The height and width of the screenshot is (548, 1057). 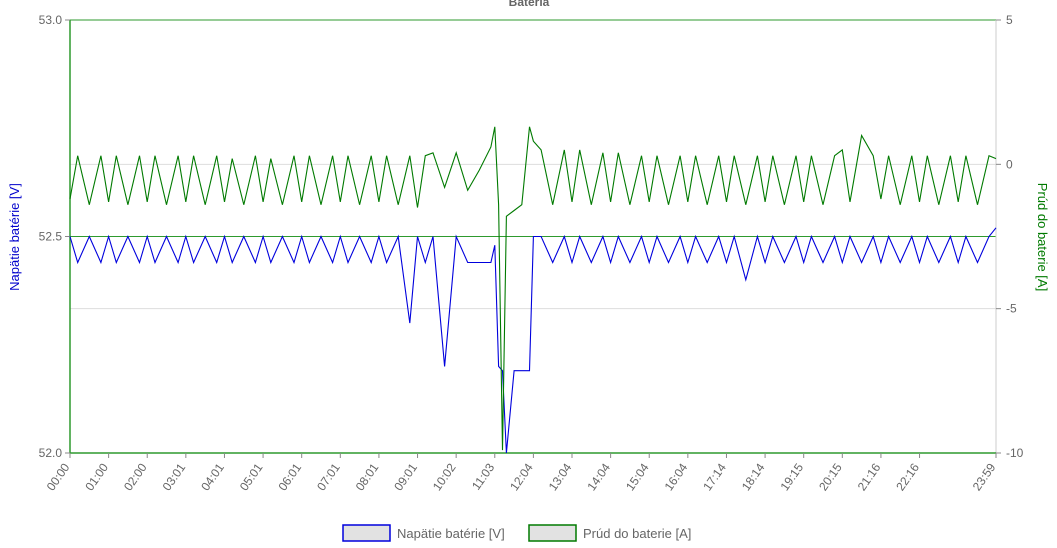 I want to click on x-tick-label-9: 09:01, so click(x=405, y=476).